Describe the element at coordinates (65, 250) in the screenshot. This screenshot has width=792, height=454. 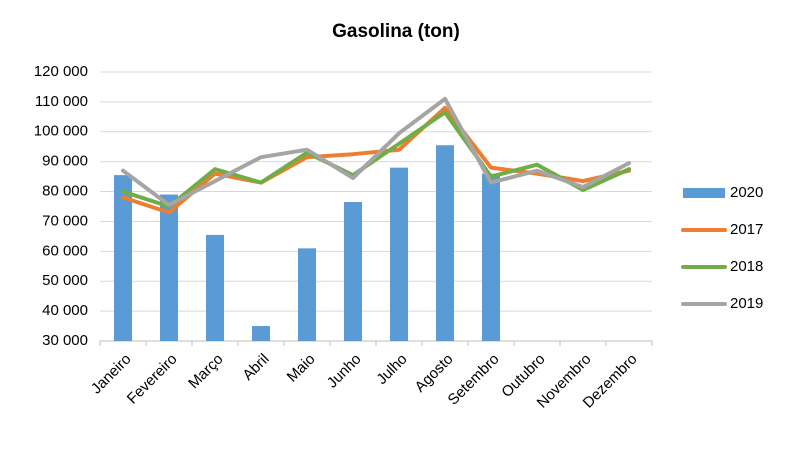
I see `y-tick-label: 60 000` at that location.